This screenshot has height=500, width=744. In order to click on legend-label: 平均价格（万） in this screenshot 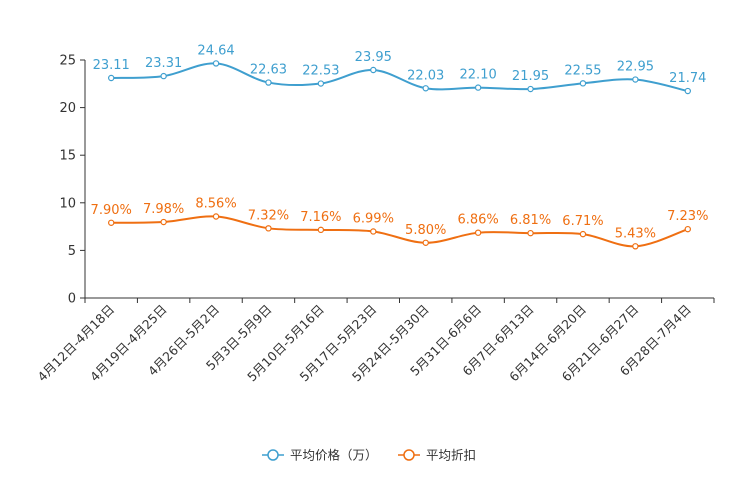, I will do `click(334, 455)`.